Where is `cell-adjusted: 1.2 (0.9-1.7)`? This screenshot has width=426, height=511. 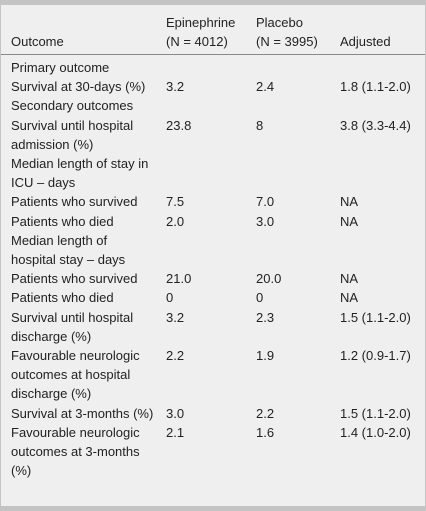 cell-adjusted: 1.2 (0.9-1.7) is located at coordinates (375, 356).